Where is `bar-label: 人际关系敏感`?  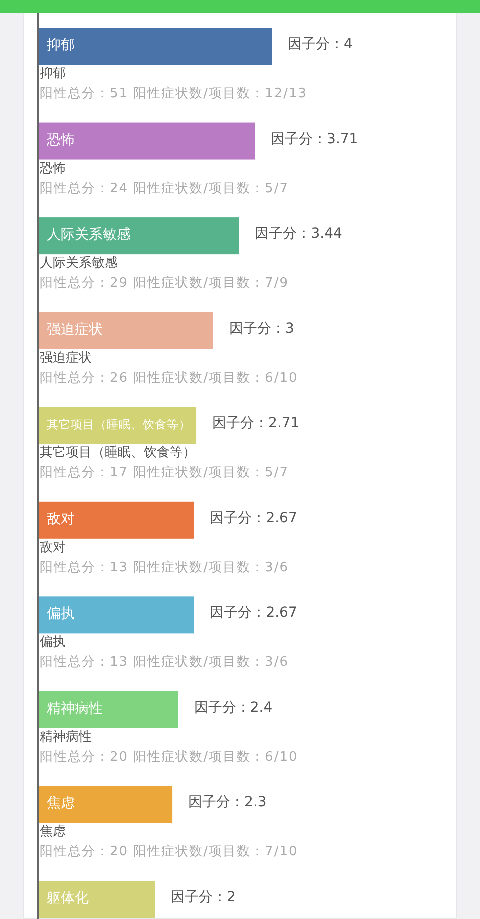
bar-label: 人际关系敏感 is located at coordinates (89, 235).